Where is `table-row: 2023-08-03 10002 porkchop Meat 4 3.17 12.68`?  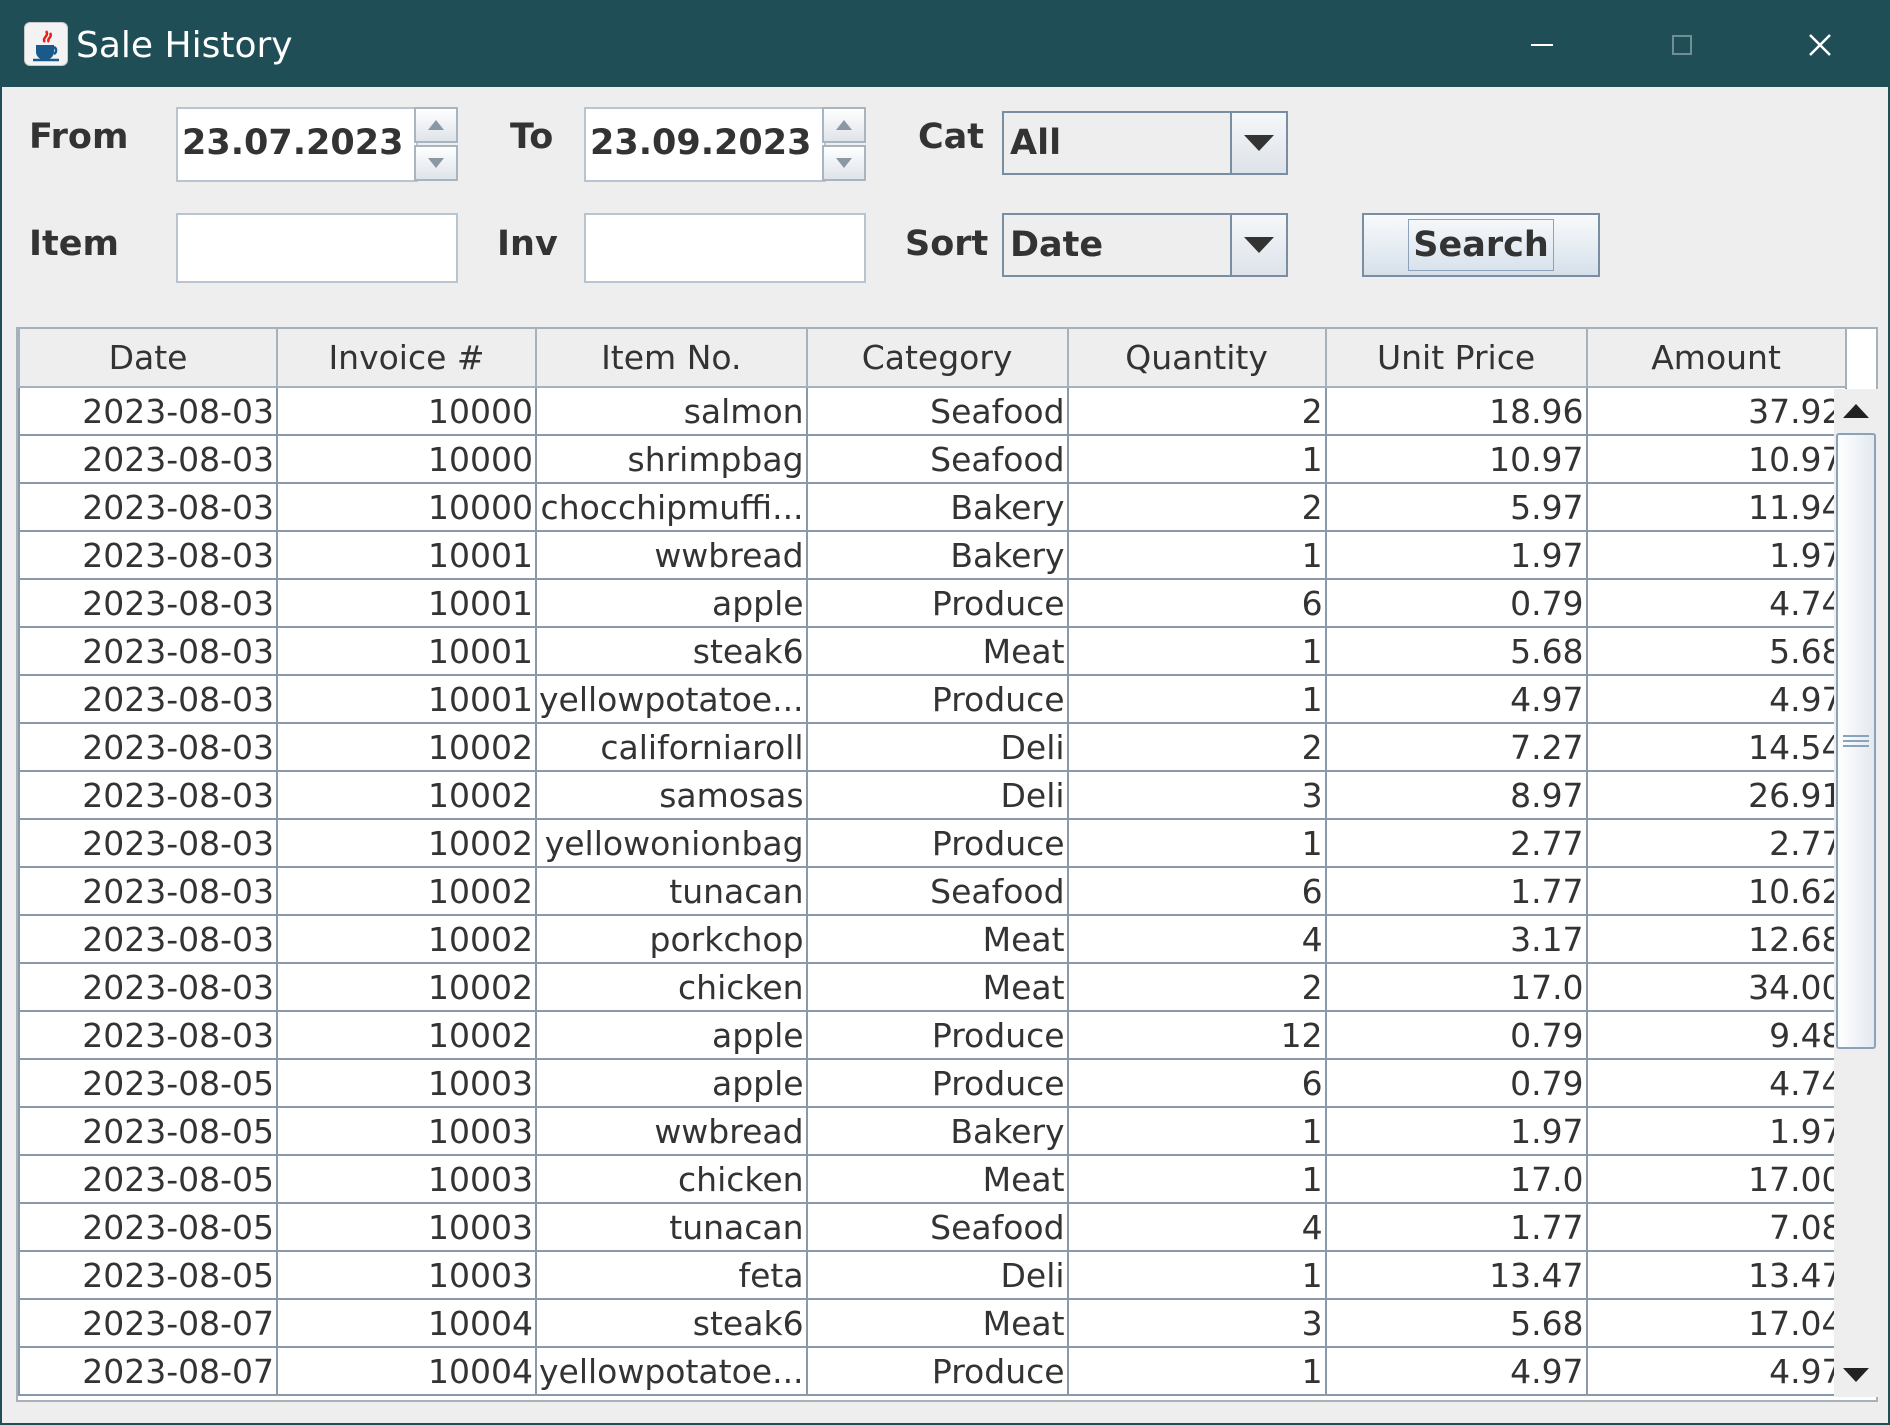 table-row: 2023-08-03 10002 porkchop Meat 4 3.17 12.68 is located at coordinates (932, 939).